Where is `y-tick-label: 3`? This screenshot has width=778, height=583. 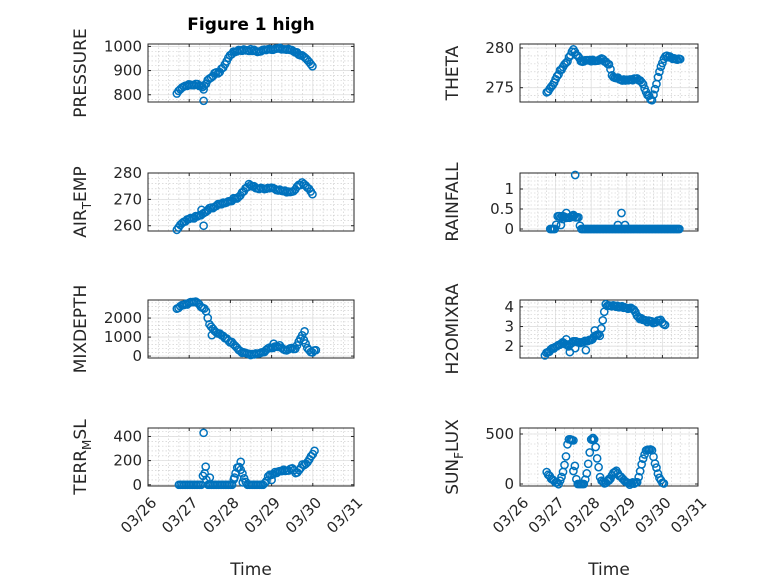
y-tick-label: 3 is located at coordinates (509, 327).